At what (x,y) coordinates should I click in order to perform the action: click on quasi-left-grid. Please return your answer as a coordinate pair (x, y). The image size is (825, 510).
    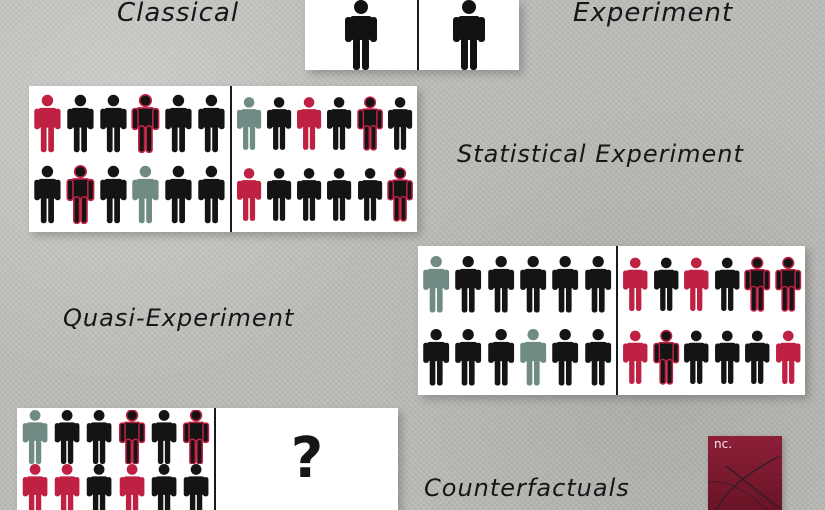
    Looking at the image, I should click on (517, 320).